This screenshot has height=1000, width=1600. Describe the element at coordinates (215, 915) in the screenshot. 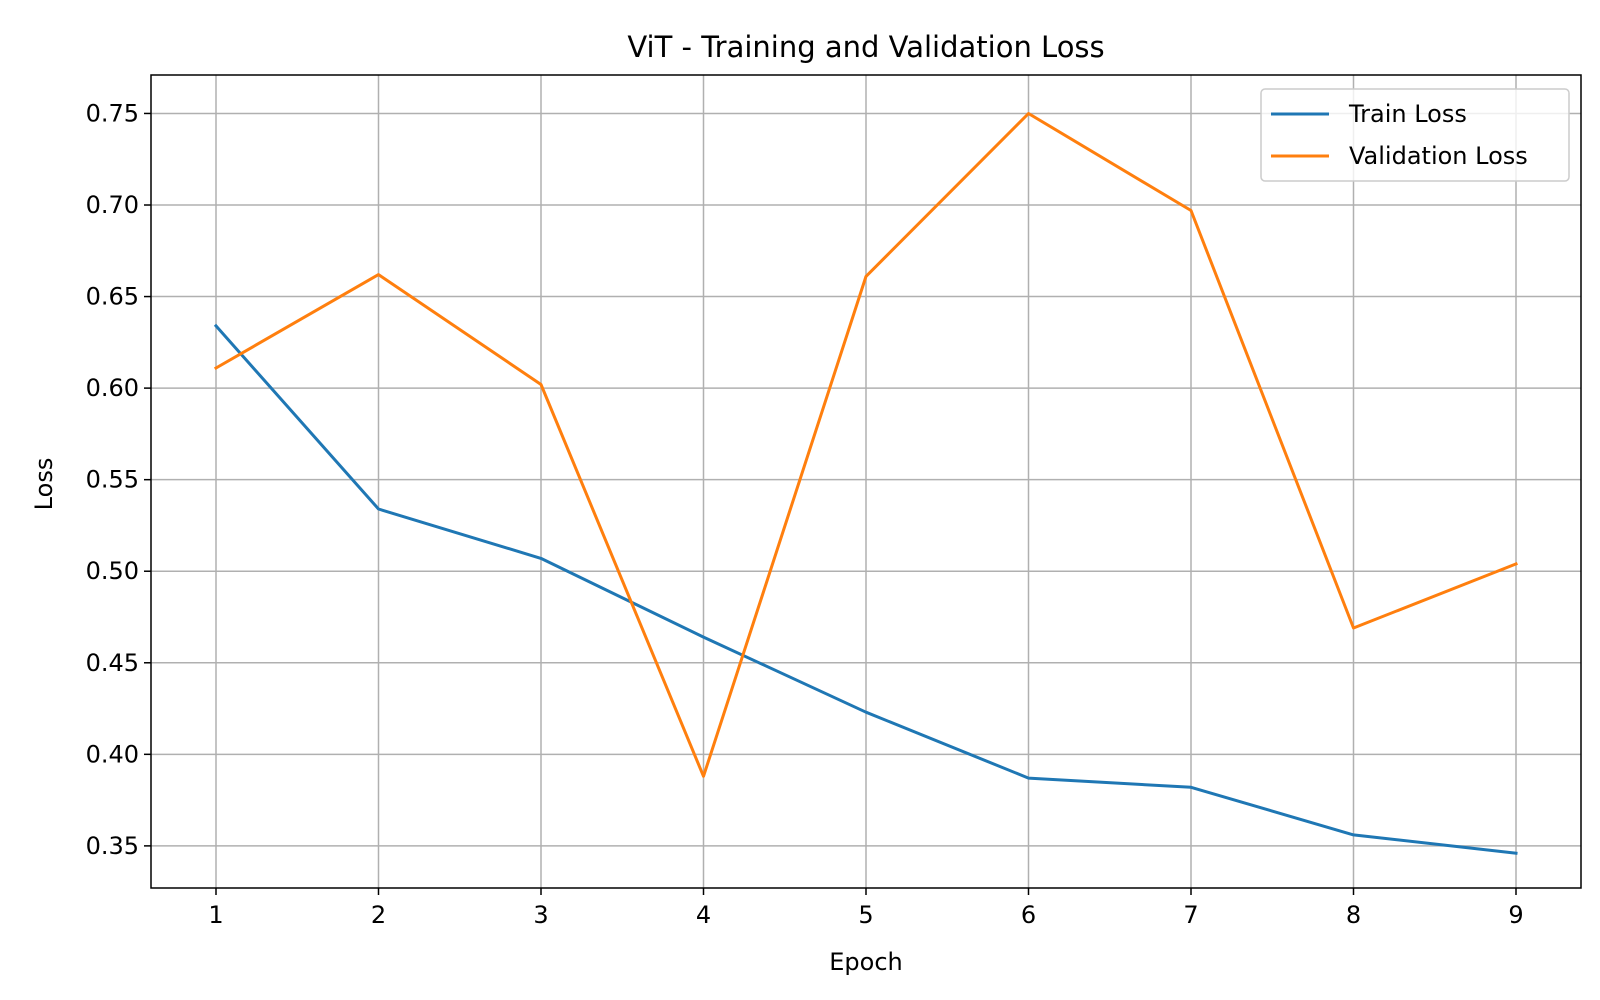

I see `x-tick-label: 1` at that location.